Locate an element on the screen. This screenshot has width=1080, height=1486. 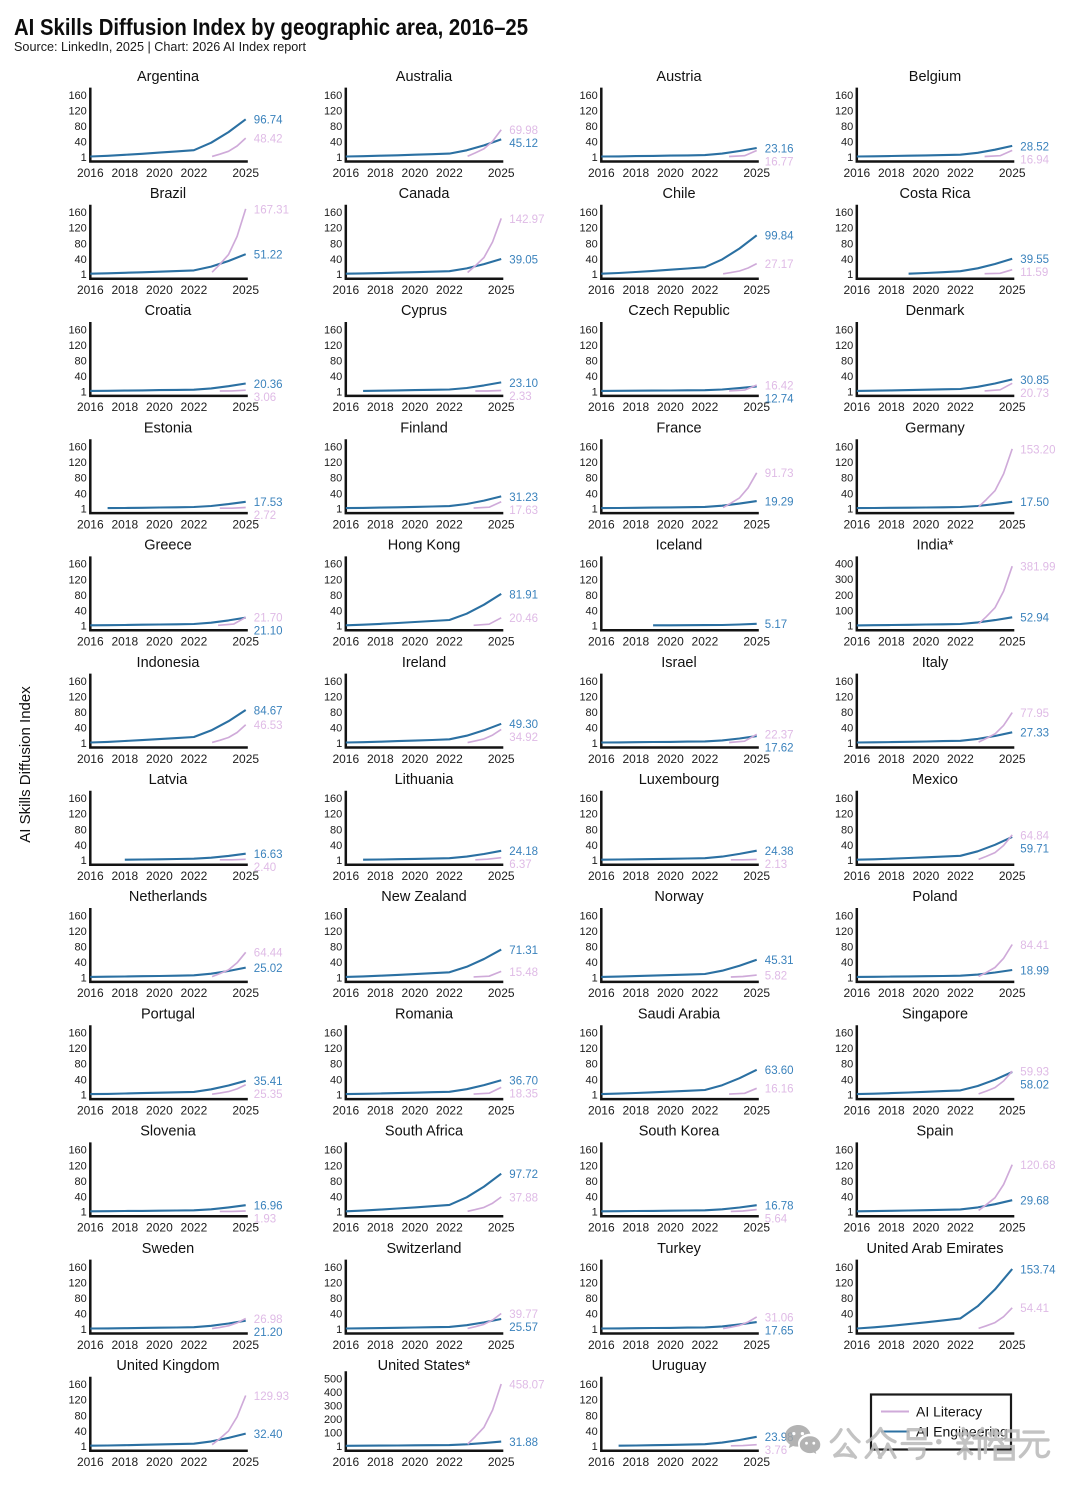
svg-text: Singapore is located at coordinates (935, 1014).